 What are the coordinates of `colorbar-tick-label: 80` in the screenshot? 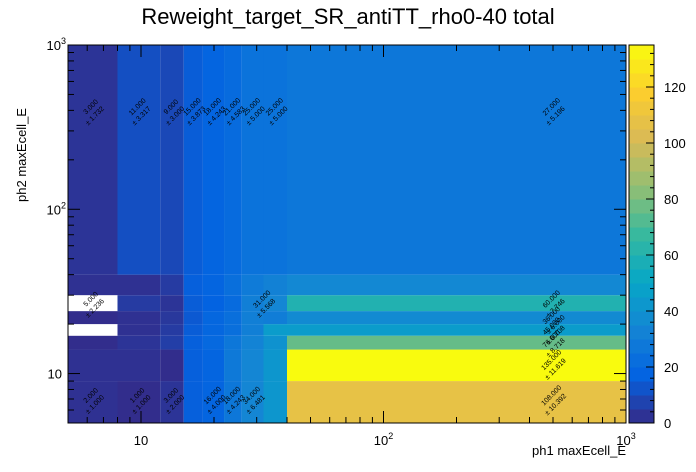 It's located at (671, 199).